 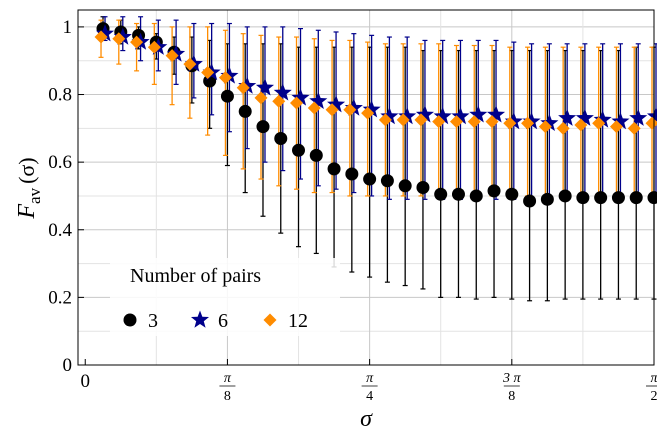 I want to click on legend-label-6: 6, so click(x=223, y=321).